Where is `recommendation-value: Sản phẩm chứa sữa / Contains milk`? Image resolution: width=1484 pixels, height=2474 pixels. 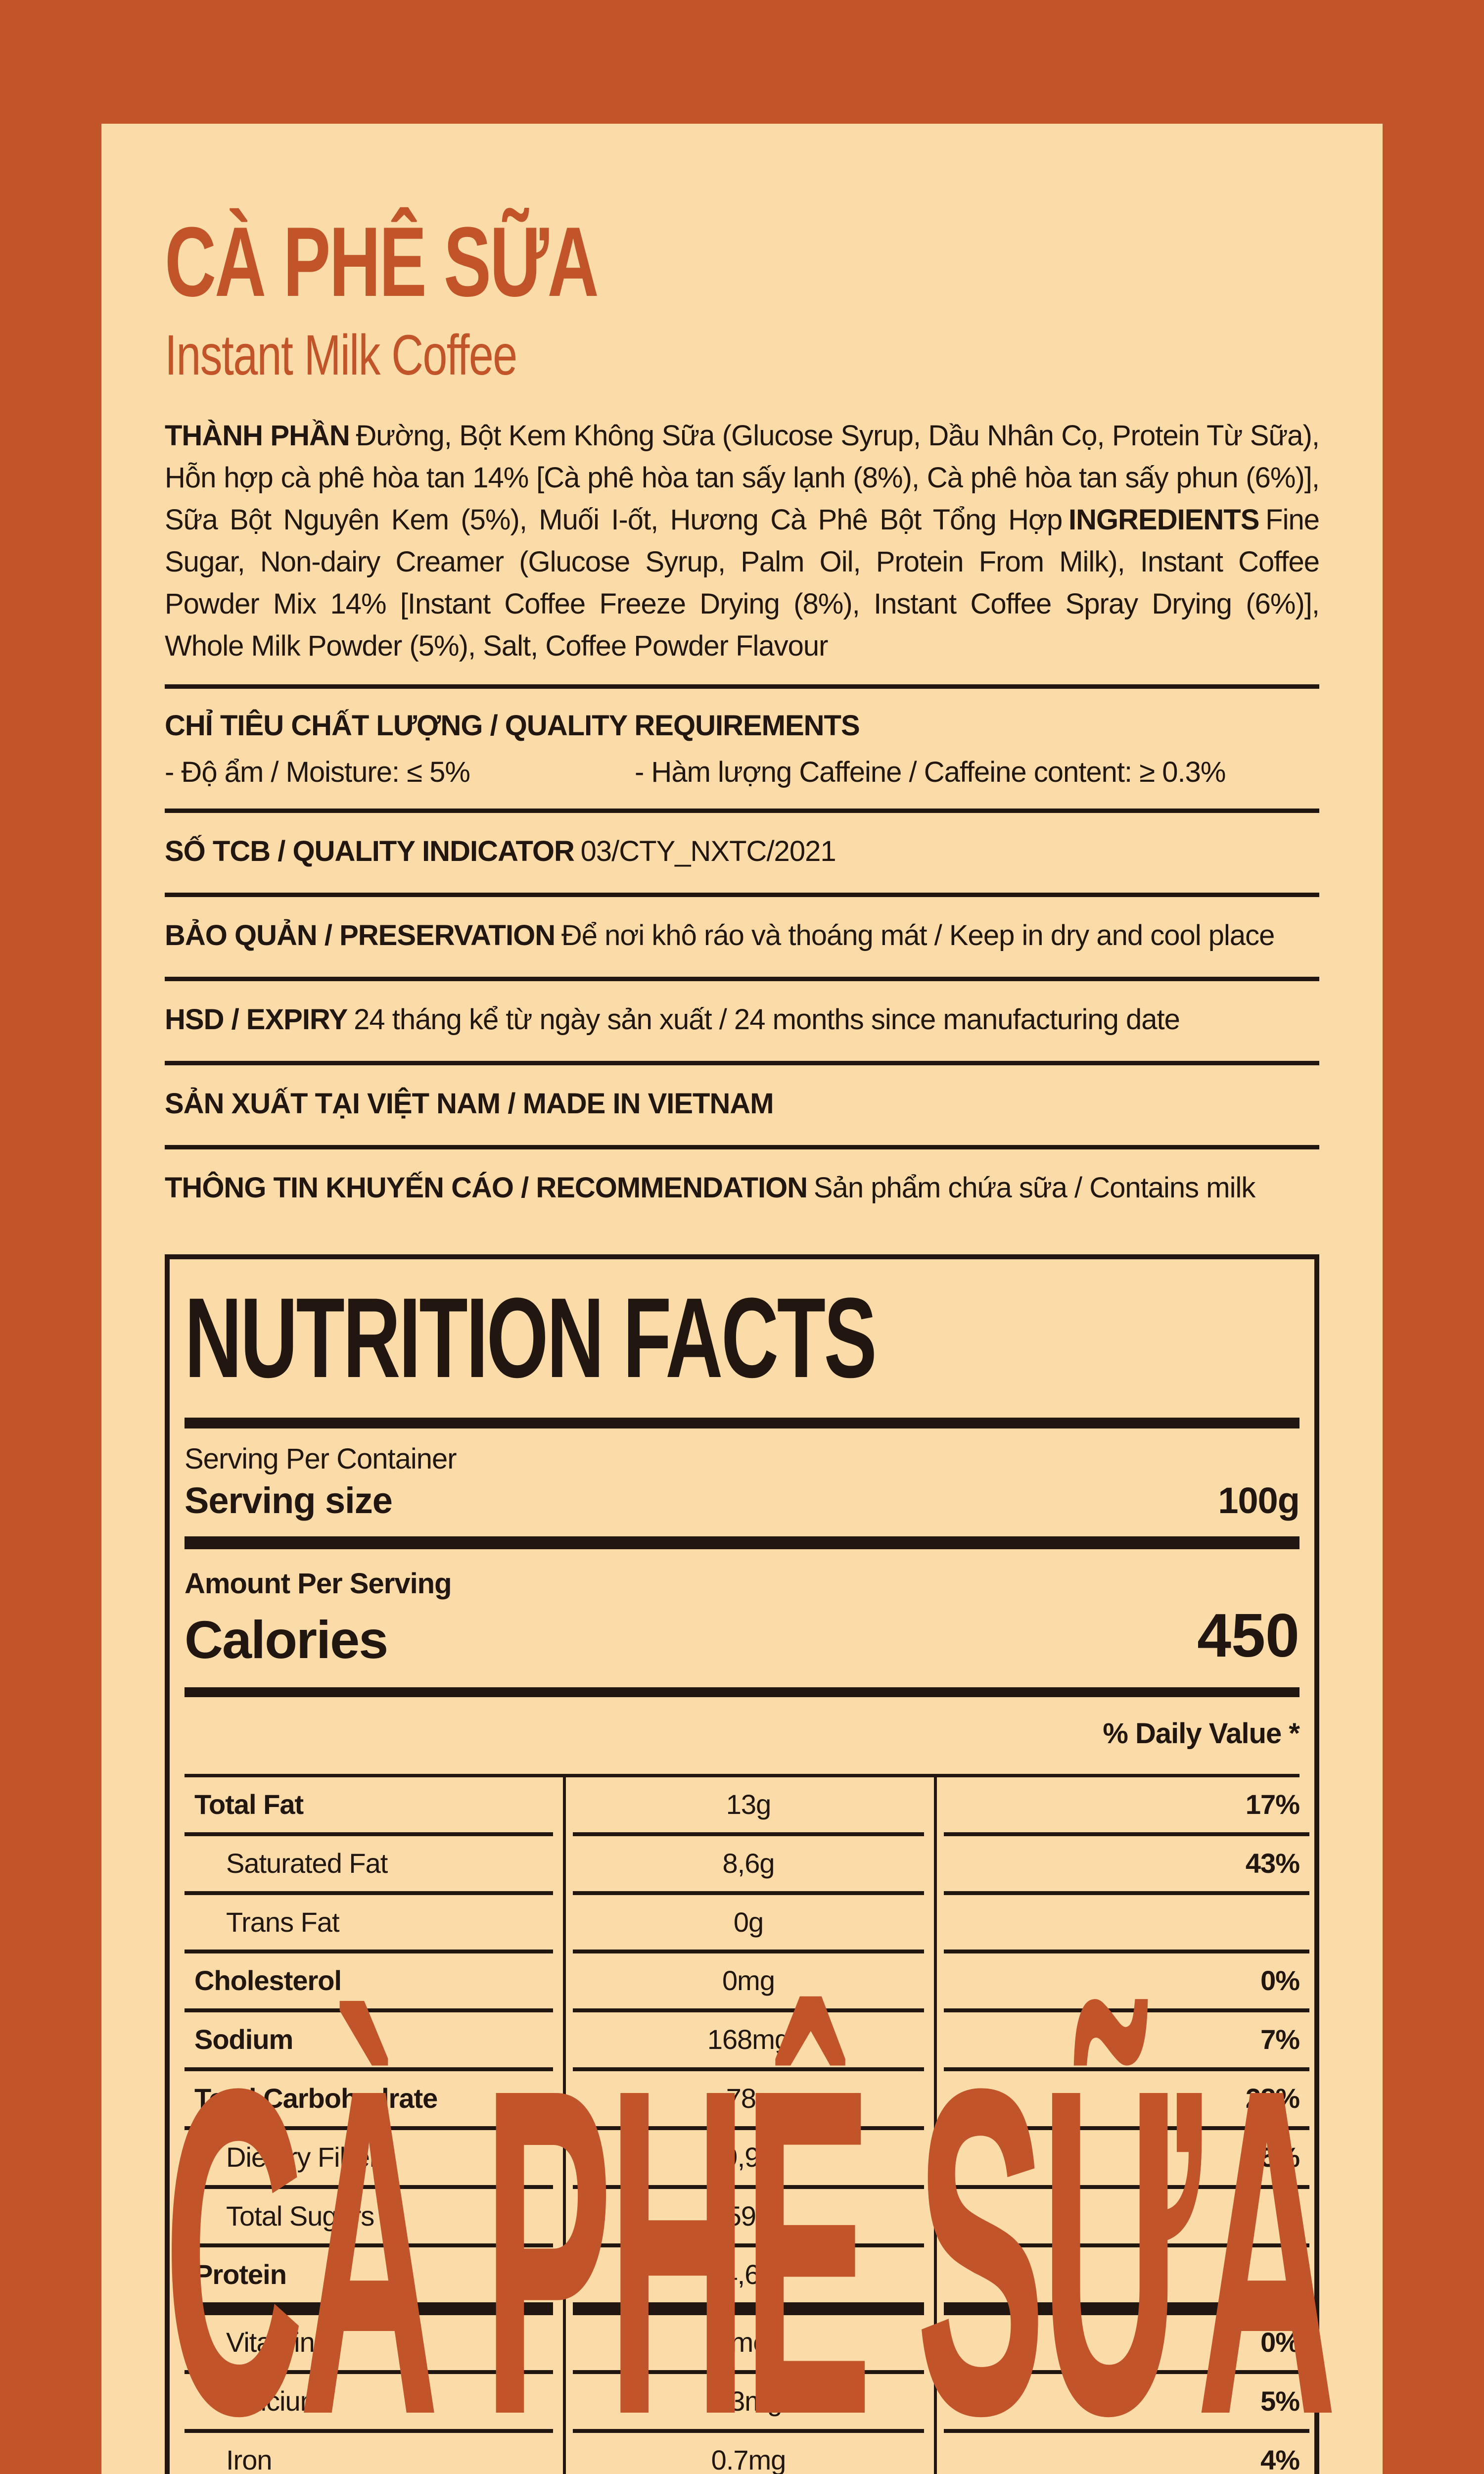
recommendation-value: Sản phẩm chứa sữa / Contains milk is located at coordinates (1034, 1188).